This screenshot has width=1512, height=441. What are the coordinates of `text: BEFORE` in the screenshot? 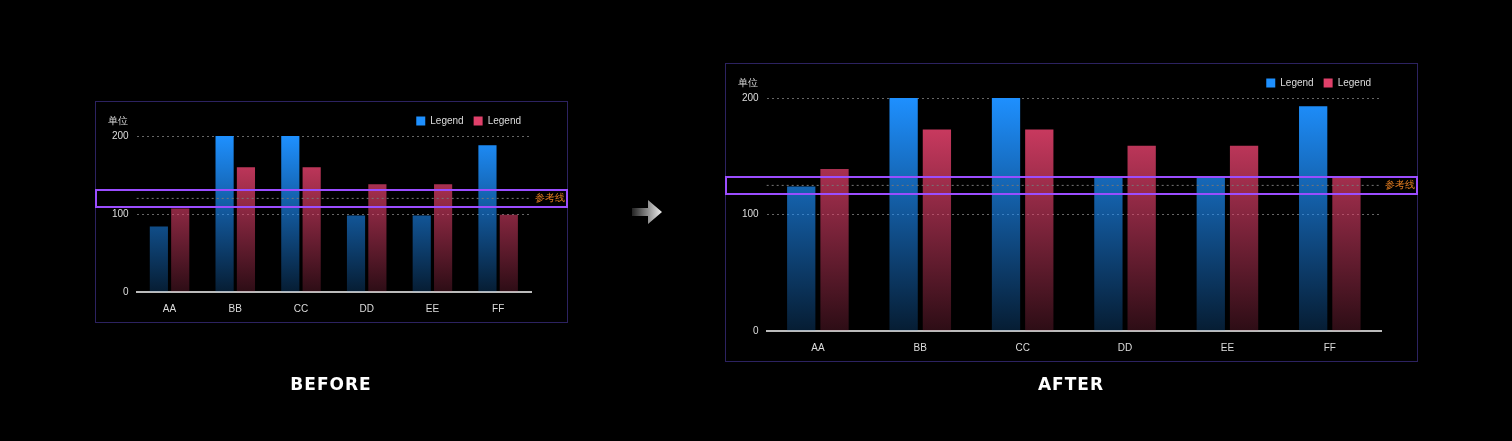 It's located at (331, 384).